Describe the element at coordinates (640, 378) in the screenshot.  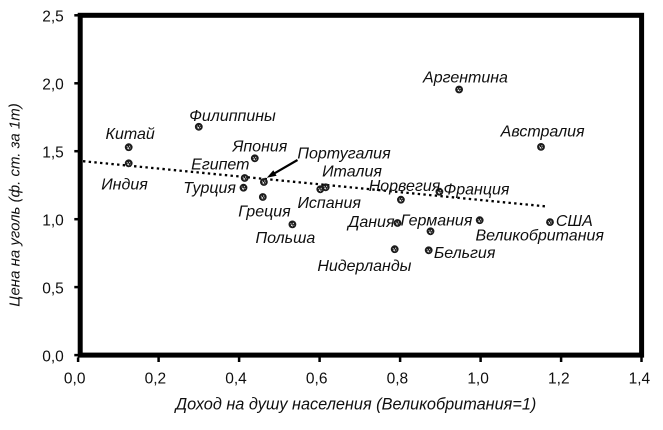
I see `svg-text: 1,4` at that location.